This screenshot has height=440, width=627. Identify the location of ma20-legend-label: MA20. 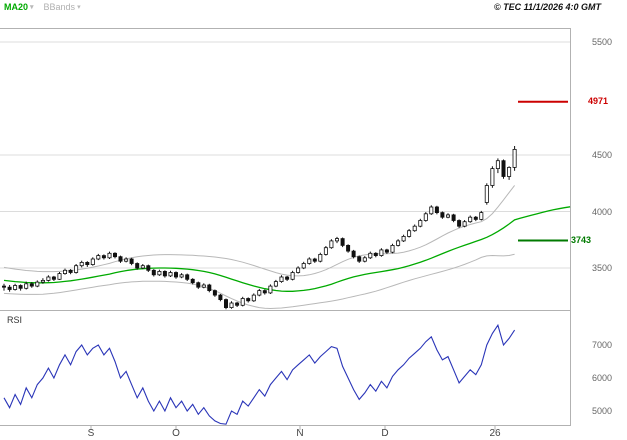
(16, 7).